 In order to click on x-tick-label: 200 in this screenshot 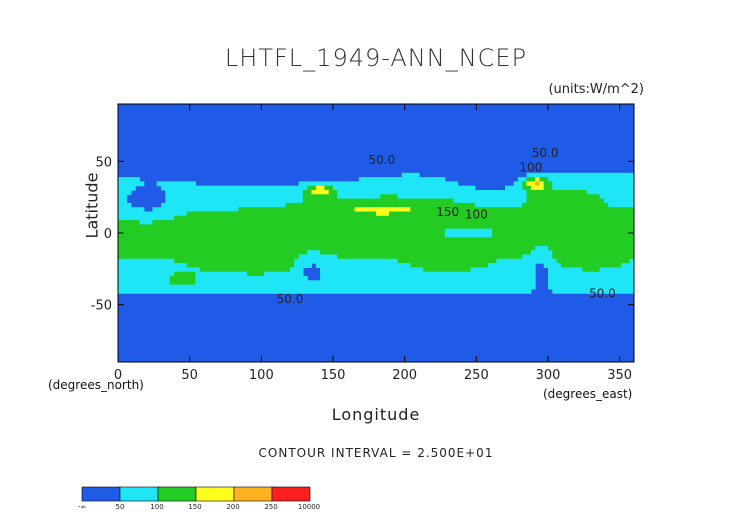, I will do `click(404, 375)`.